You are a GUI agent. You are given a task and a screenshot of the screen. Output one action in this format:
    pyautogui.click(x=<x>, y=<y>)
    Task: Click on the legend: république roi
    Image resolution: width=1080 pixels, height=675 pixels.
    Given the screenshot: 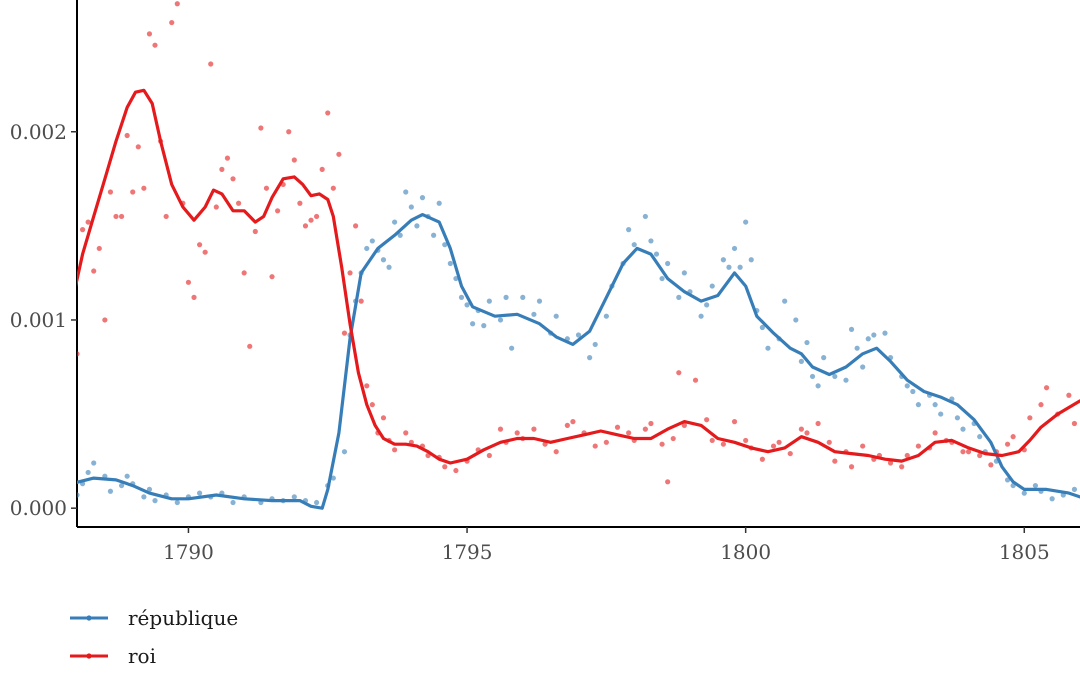 What is the action you would take?
    pyautogui.click(x=154, y=637)
    